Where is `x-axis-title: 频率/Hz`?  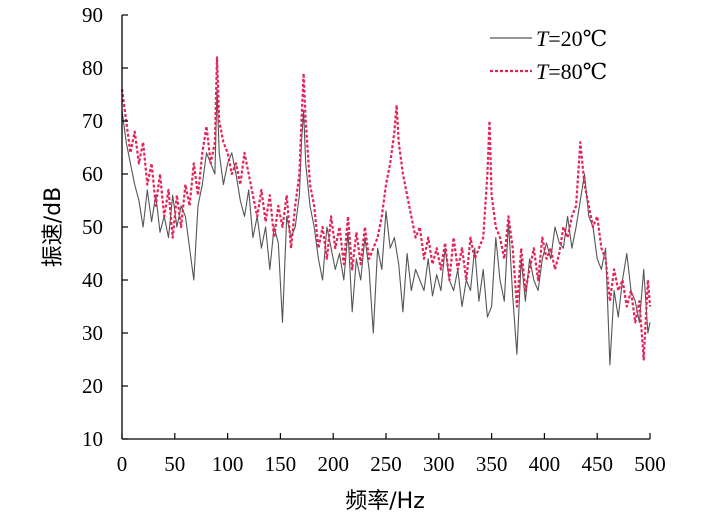
x-axis-title: 频率/Hz is located at coordinates (385, 501).